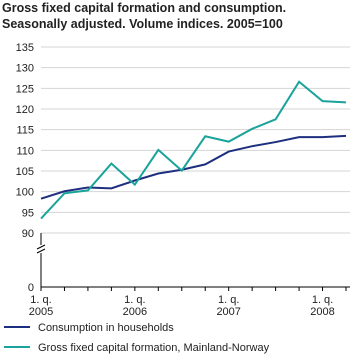 This screenshot has width=363, height=358. What do you see at coordinates (28, 213) in the screenshot?
I see `y-tick-label: 95` at bounding box center [28, 213].